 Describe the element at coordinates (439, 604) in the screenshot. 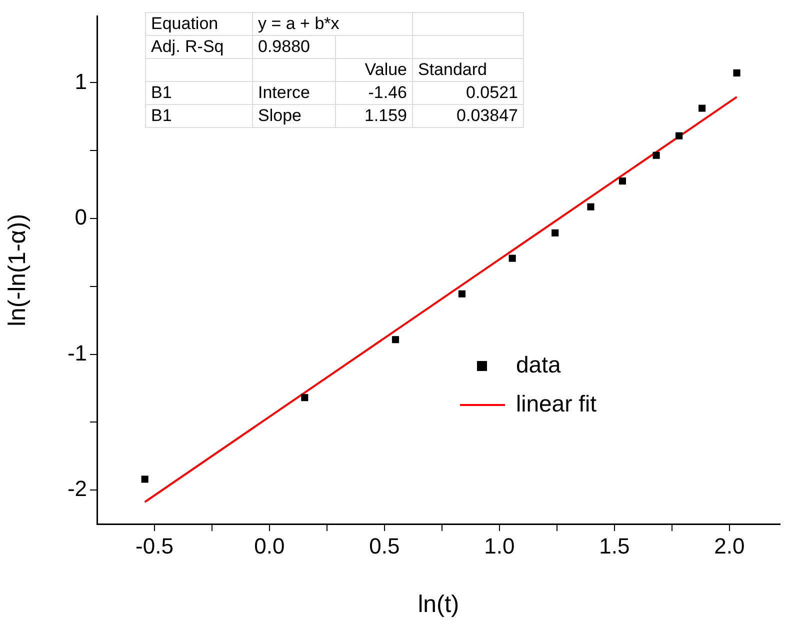

I see `x-axis-title: ln(t)` at that location.